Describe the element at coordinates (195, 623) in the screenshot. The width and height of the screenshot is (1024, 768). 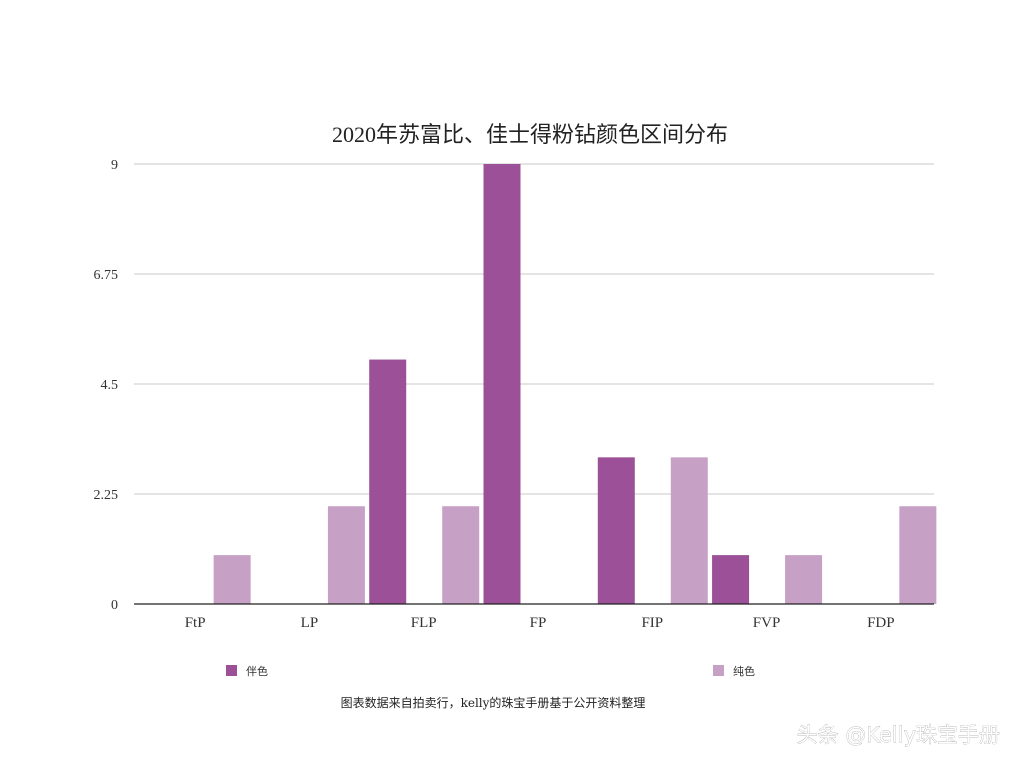
I see `x-tick-label: FtP` at that location.